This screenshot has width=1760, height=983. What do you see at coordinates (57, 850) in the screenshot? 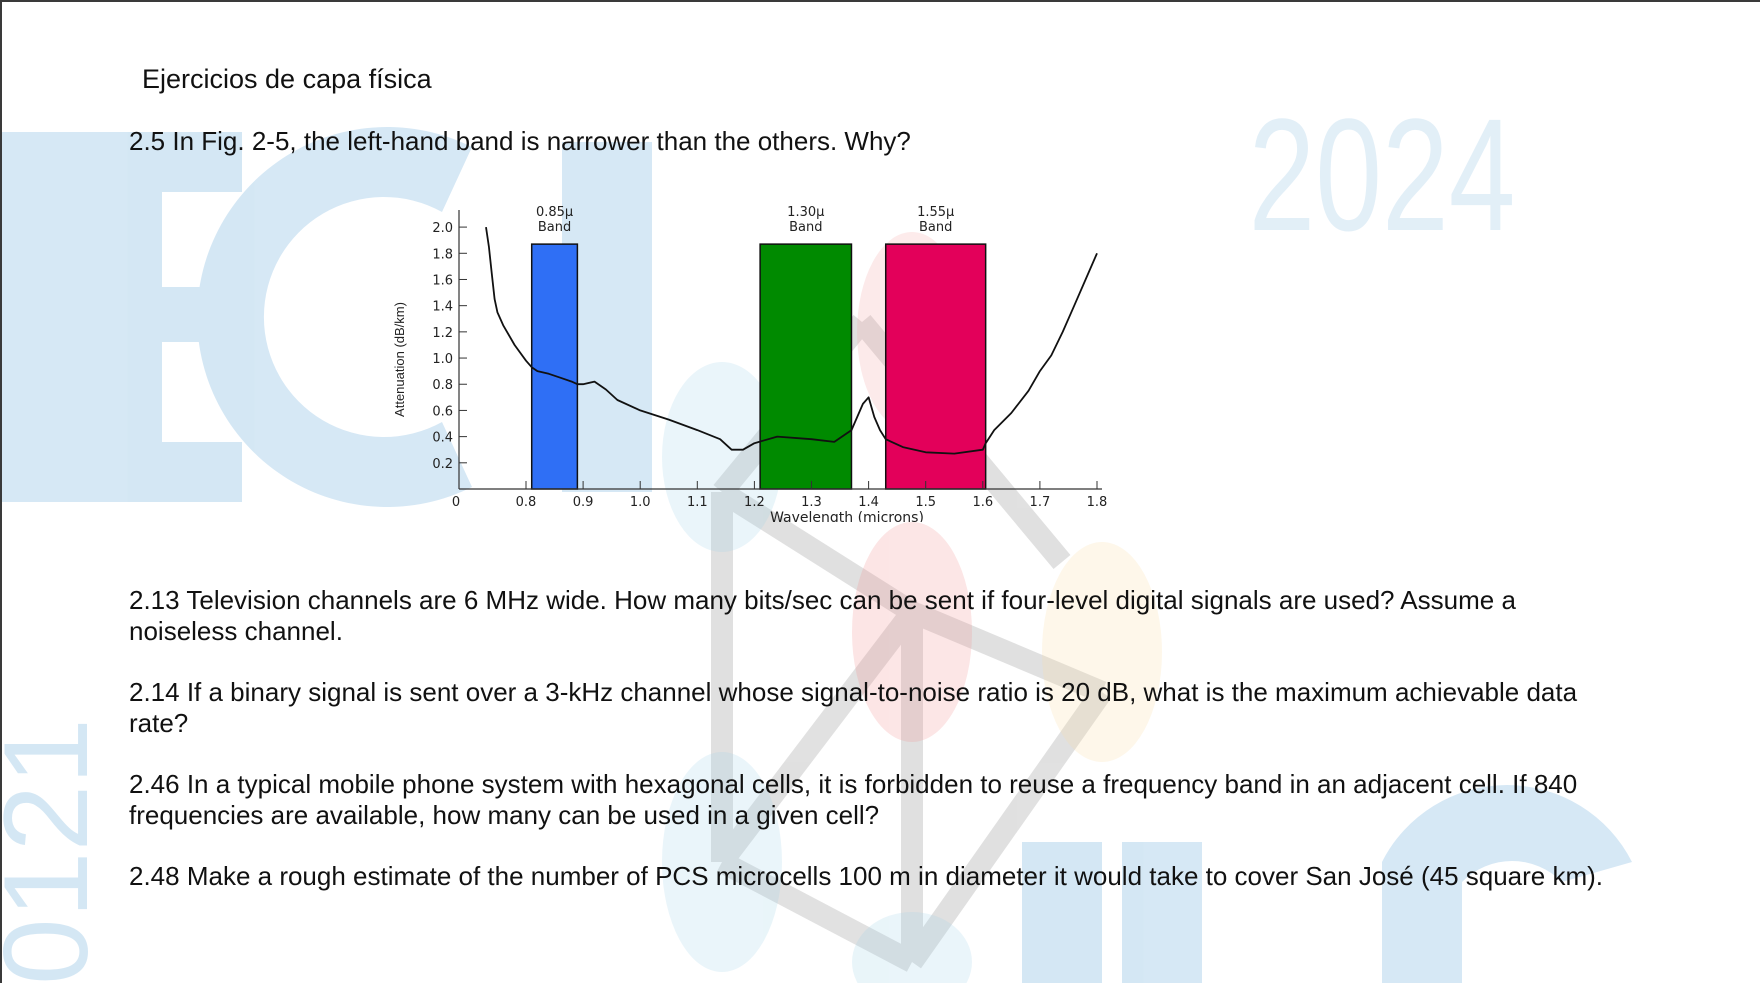
I see `watermark-code: 0121` at bounding box center [57, 850].